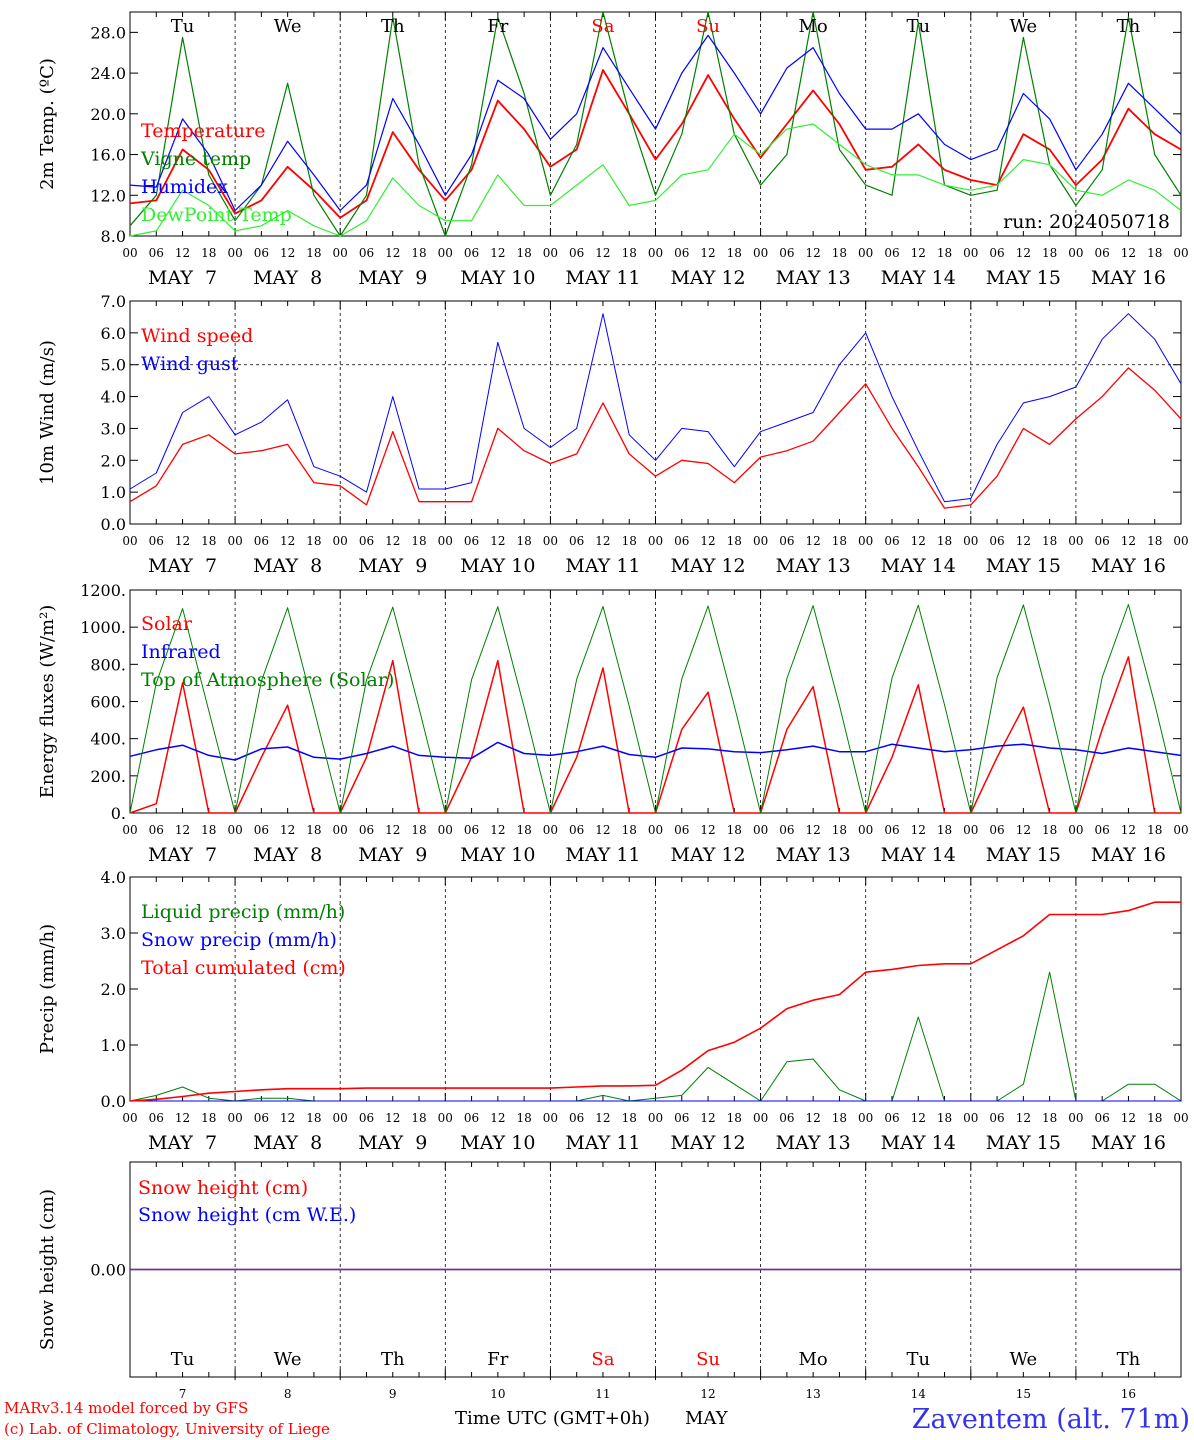  What do you see at coordinates (108, 702) in the screenshot?
I see `y-tick-label: 600.` at bounding box center [108, 702].